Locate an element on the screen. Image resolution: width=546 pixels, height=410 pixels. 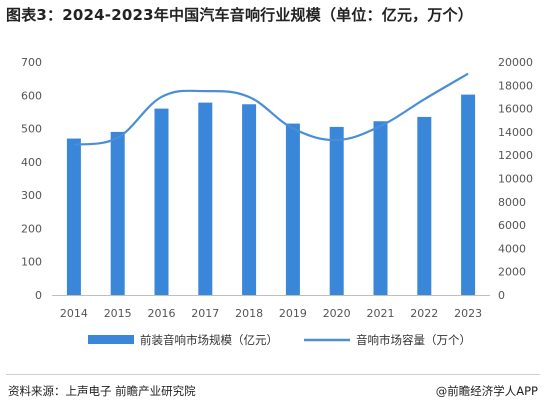
y-right-tick-label: 14000 is located at coordinates (515, 132).